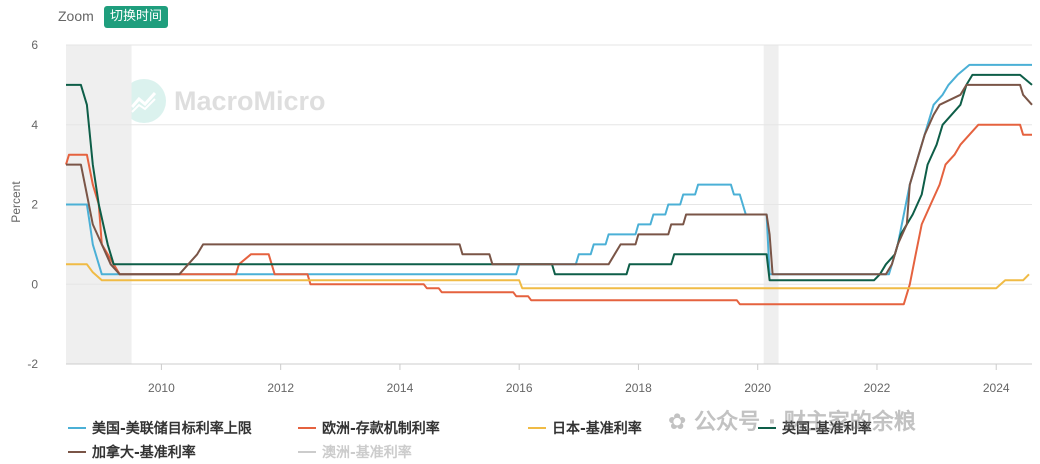  Describe the element at coordinates (76, 16) in the screenshot. I see `zoom-label: Zoom` at that location.